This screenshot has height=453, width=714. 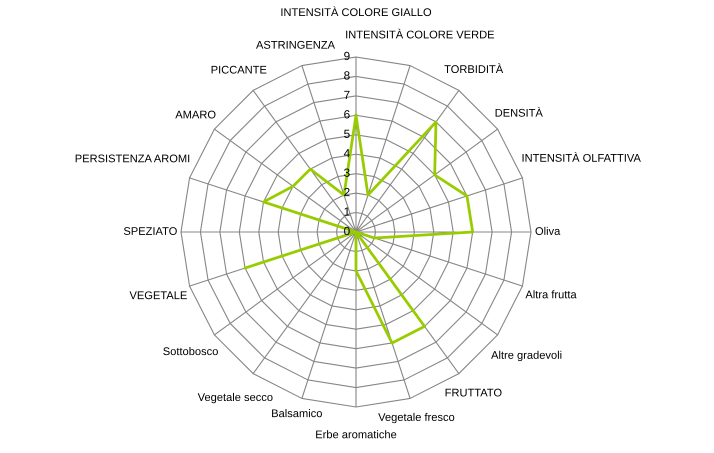 I want to click on spoke-label: AMARO, so click(x=195, y=114).